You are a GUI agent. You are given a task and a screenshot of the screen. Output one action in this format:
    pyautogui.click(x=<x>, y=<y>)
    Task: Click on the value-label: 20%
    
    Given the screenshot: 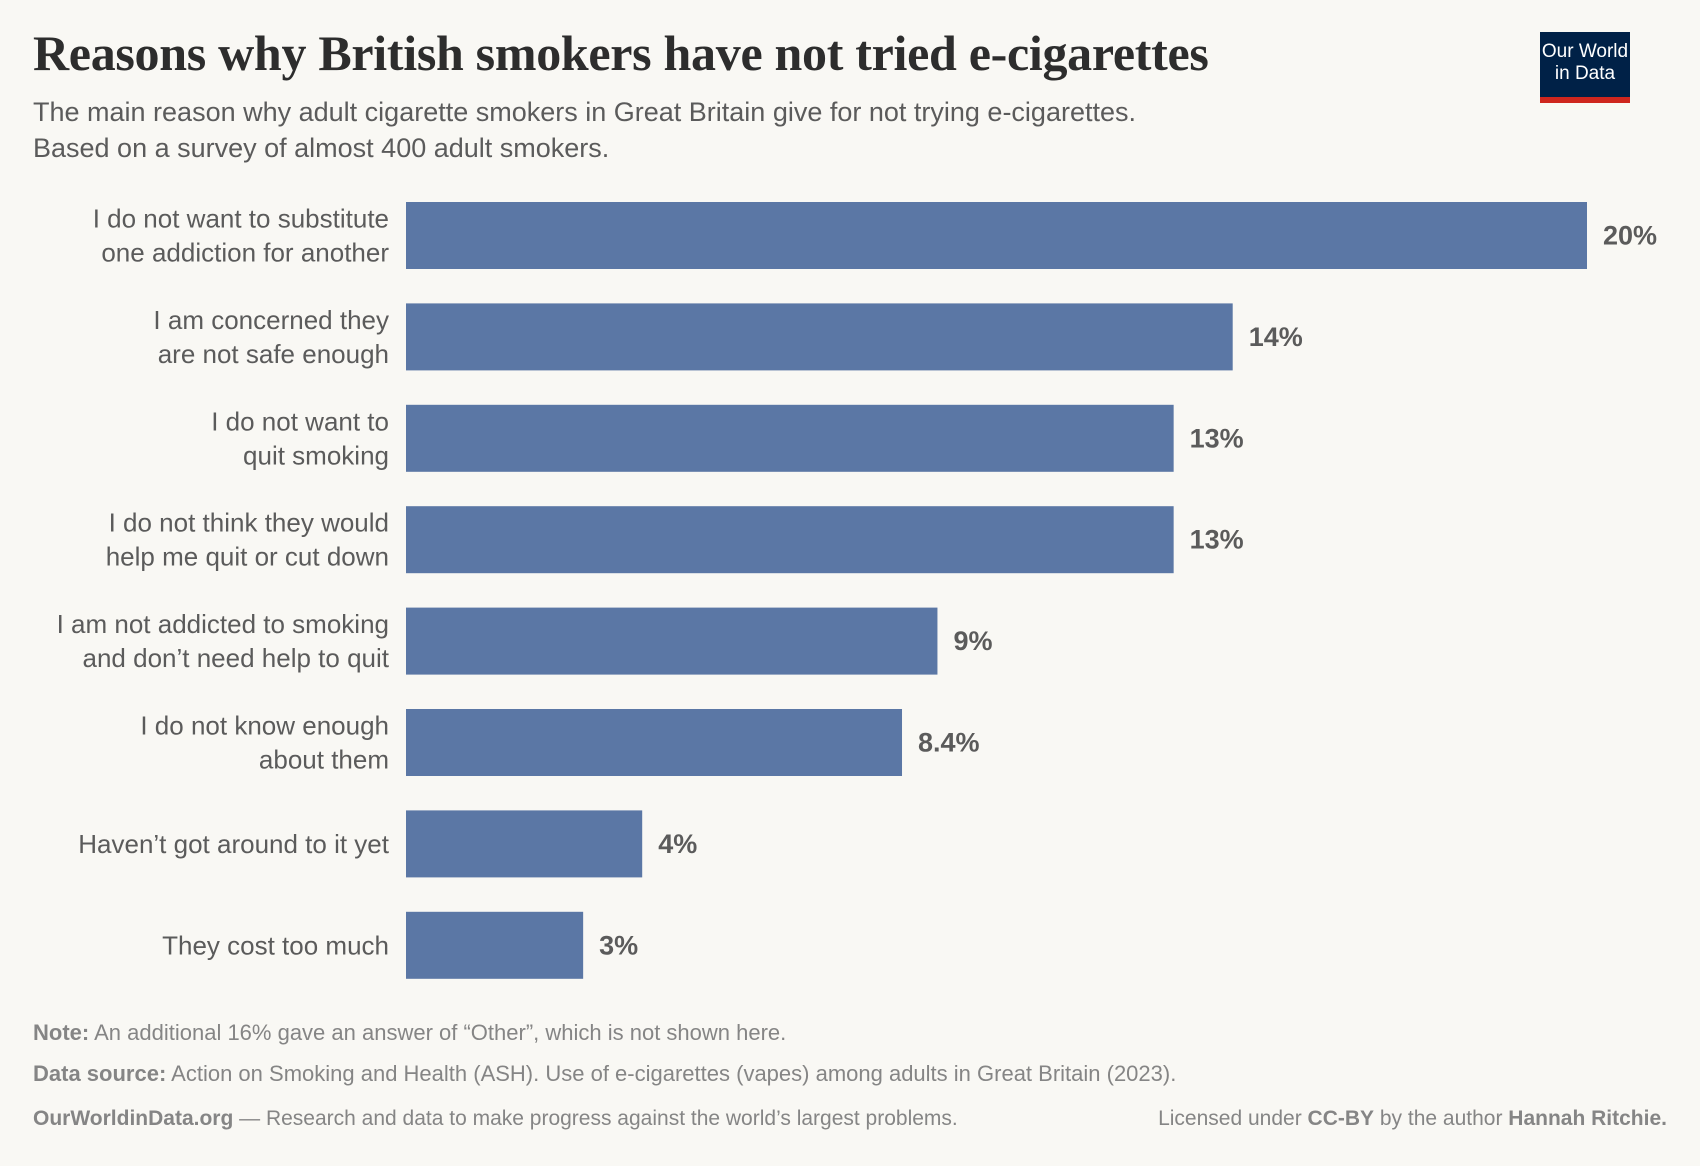 What is the action you would take?
    pyautogui.click(x=1630, y=236)
    